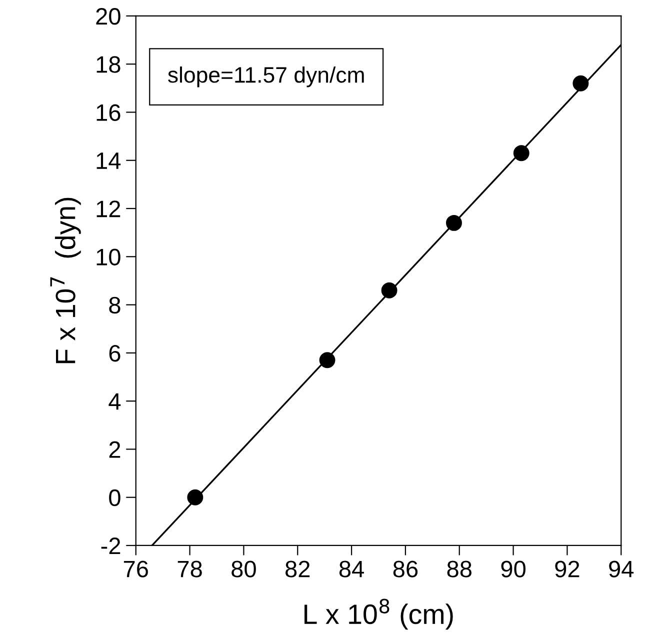  I want to click on y-tick-label: 8, so click(114, 305).